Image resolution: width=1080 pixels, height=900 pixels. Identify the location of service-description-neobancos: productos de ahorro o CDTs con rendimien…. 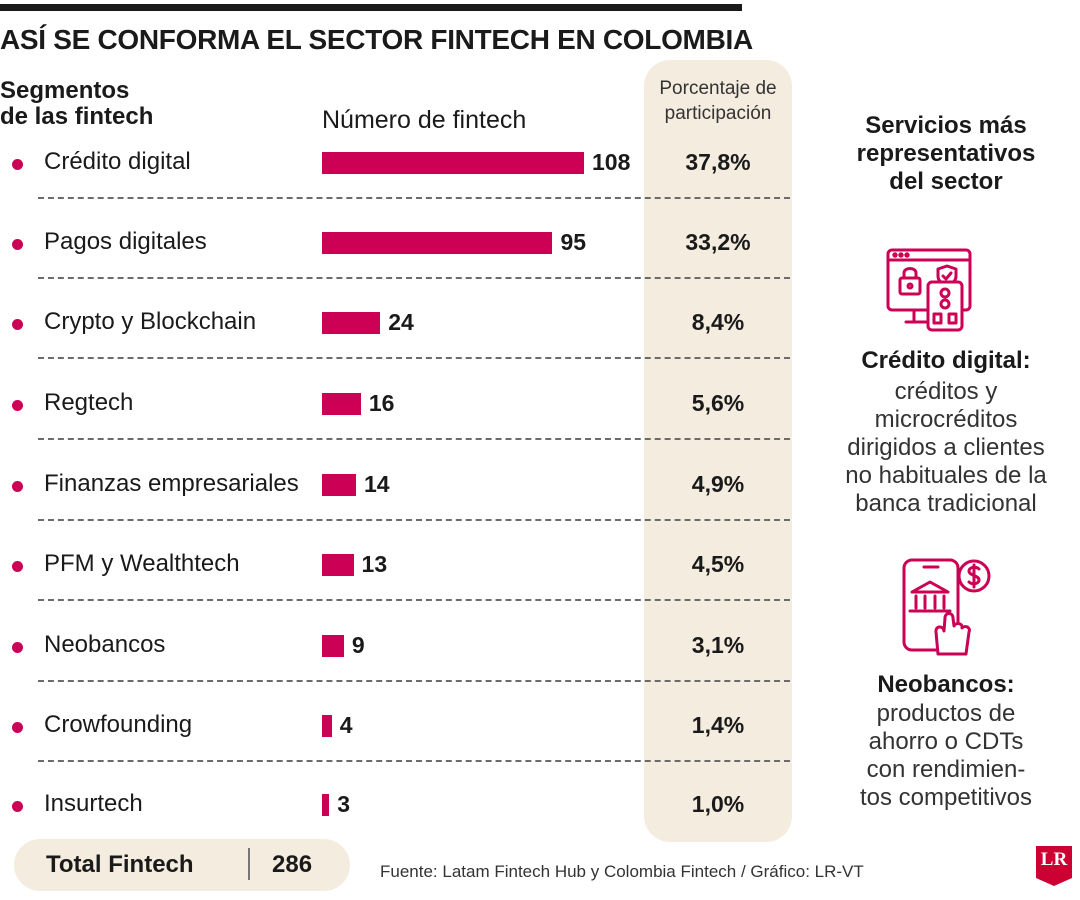
(946, 756).